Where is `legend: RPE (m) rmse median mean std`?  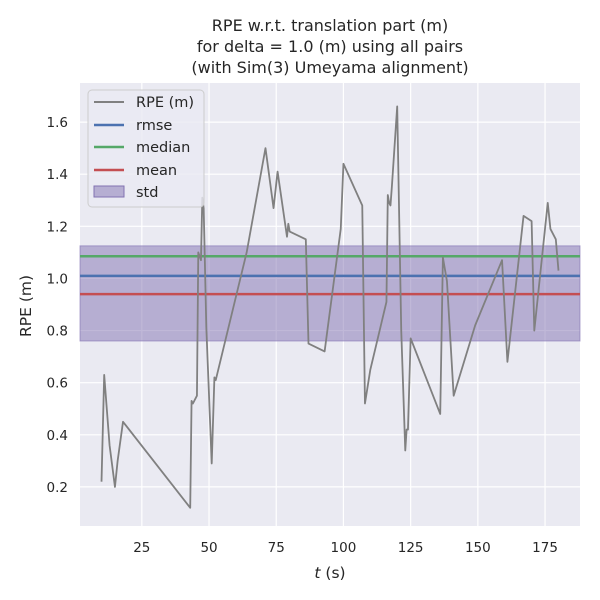
legend: RPE (m) rmse median mean std is located at coordinates (146, 148).